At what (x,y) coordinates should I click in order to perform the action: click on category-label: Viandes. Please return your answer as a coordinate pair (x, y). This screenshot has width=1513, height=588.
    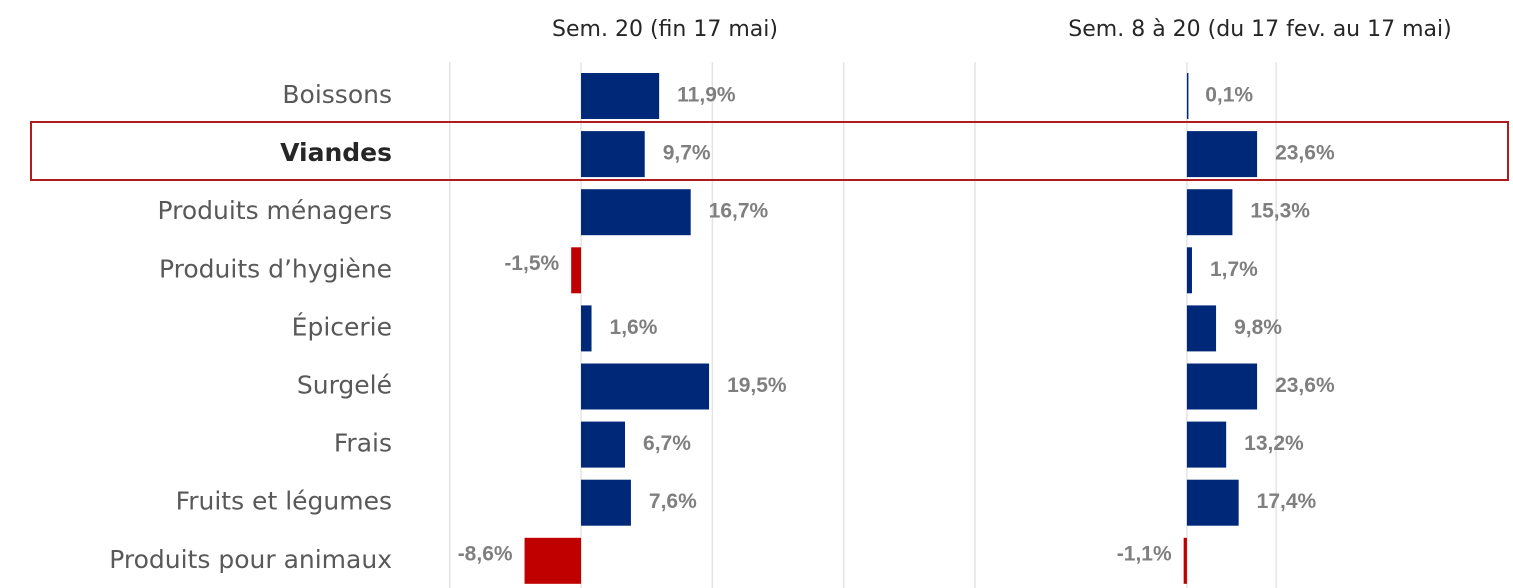
    Looking at the image, I should click on (336, 152).